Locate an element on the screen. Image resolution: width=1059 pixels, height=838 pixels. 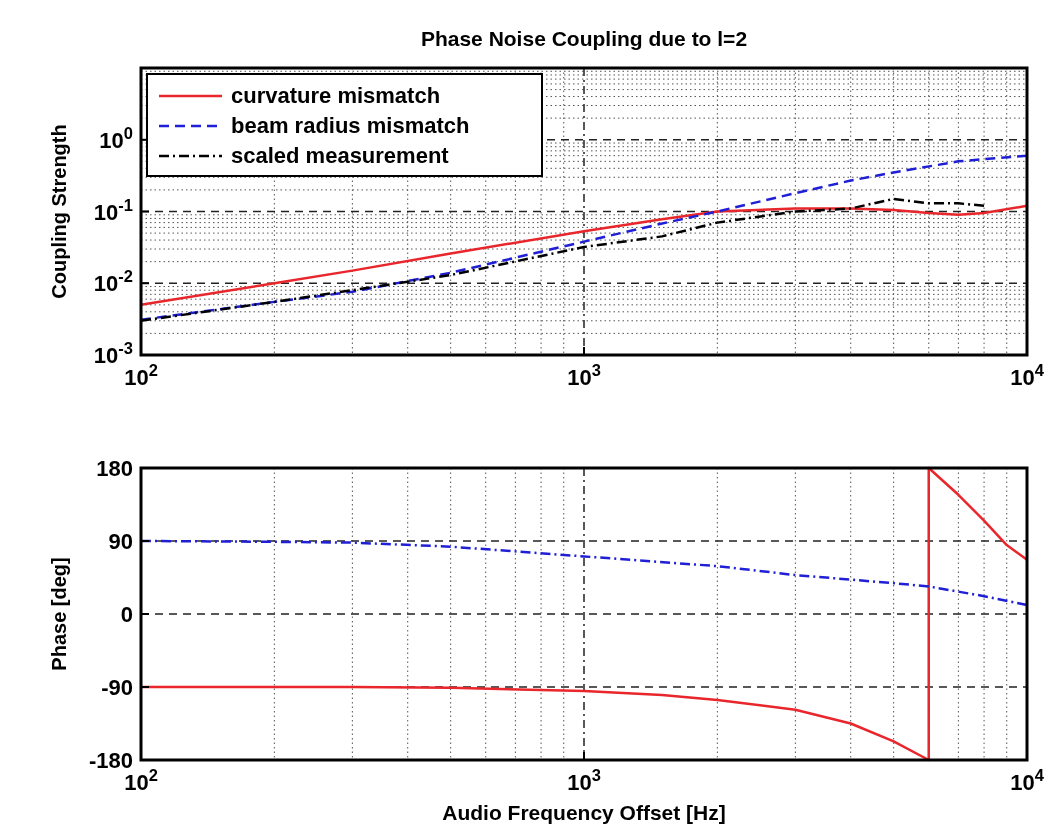
x-axis-title: Audio Frequency Offset [Hz] is located at coordinates (584, 812).